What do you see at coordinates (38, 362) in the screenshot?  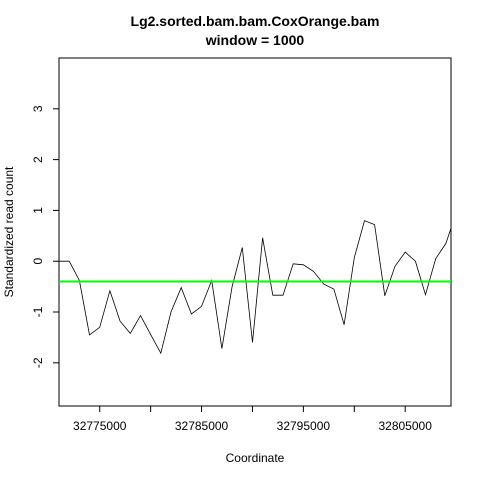 I see `y-tick-label: -2` at bounding box center [38, 362].